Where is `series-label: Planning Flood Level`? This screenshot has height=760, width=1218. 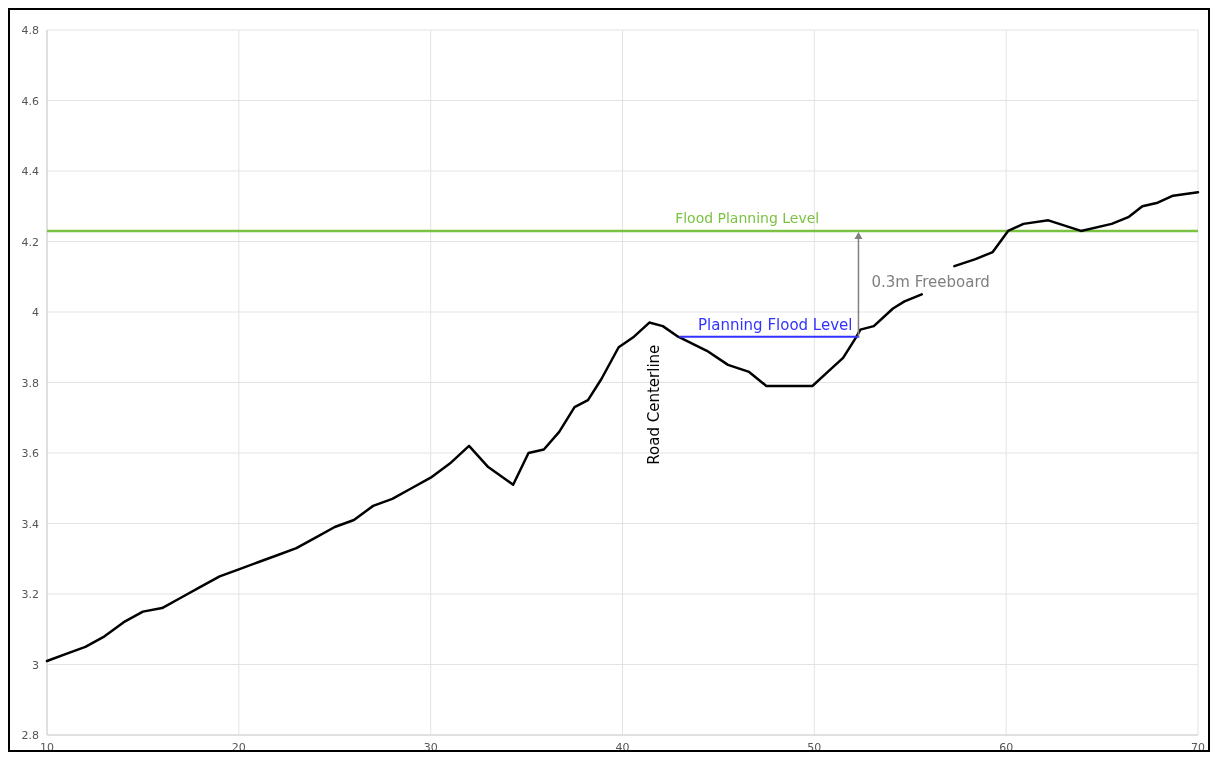 series-label: Planning Flood Level is located at coordinates (775, 324).